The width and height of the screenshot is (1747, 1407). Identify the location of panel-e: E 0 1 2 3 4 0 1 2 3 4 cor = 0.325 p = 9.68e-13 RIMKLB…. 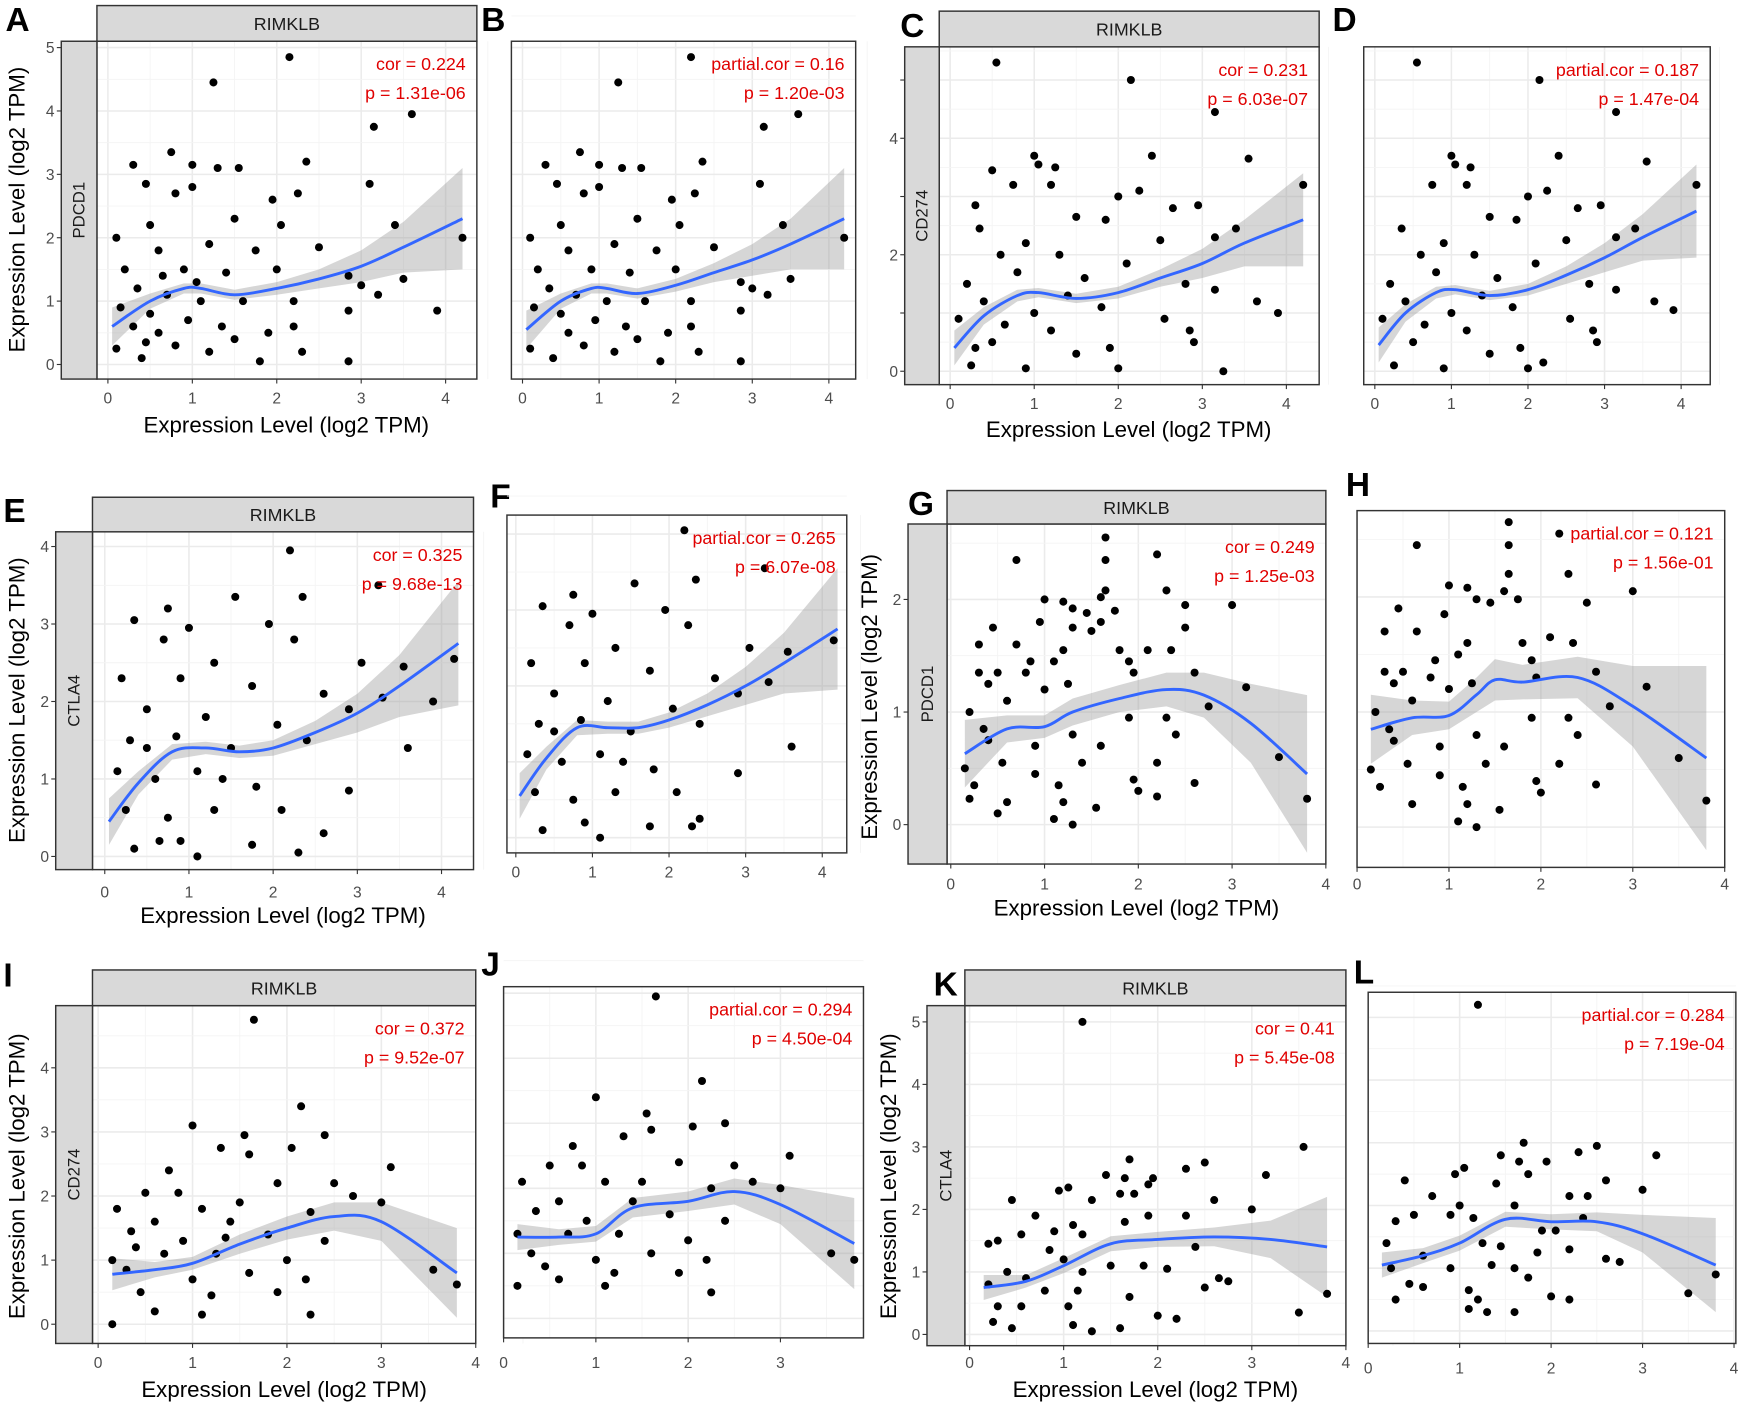
(244, 710).